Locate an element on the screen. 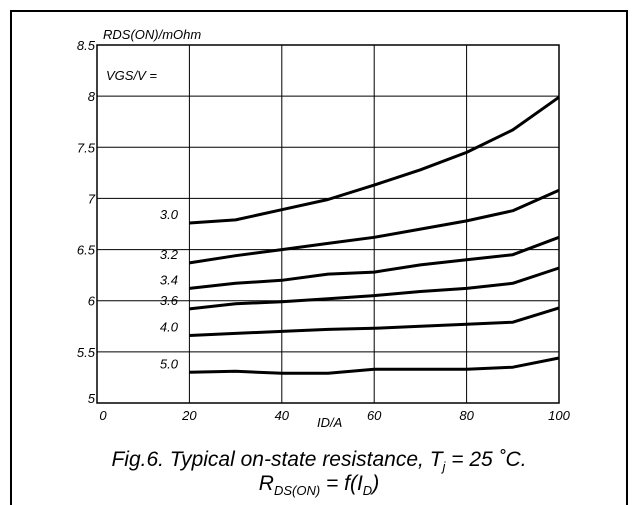  y-tick-label: 7.5 is located at coordinates (86, 147).